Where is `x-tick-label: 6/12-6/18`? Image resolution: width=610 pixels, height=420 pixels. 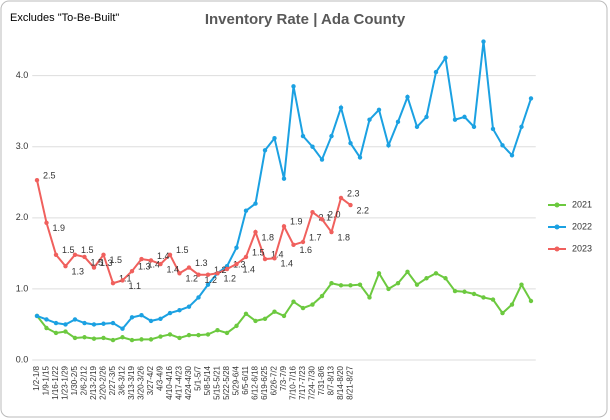
x-tick-label: 6/12-6/18 is located at coordinates (255, 382).